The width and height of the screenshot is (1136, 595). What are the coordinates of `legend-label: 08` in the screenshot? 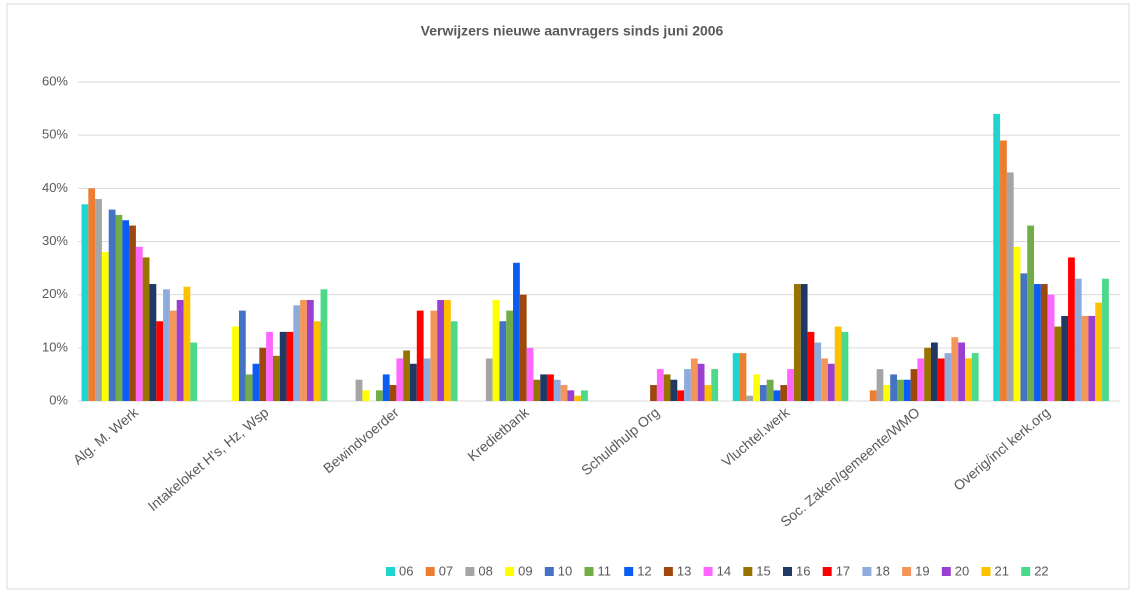 It's located at (485, 570).